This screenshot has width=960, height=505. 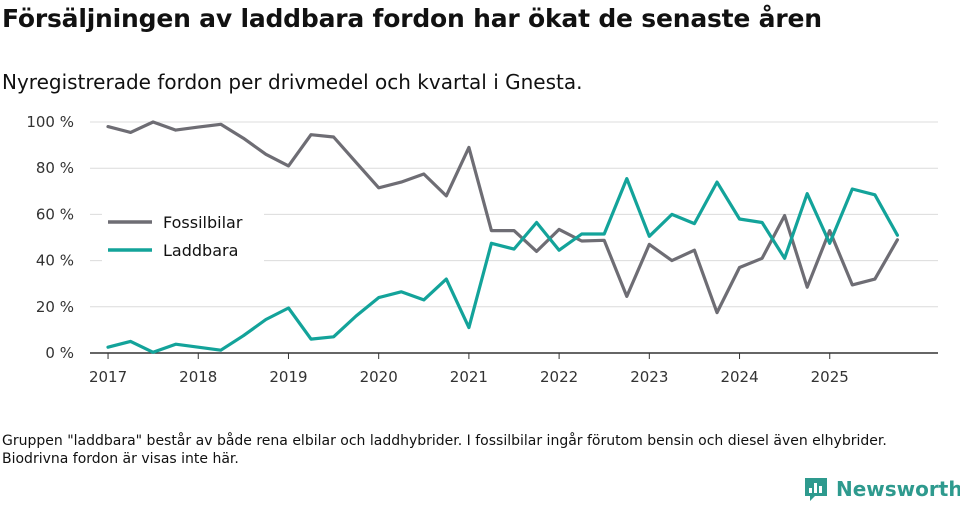 I want to click on y-tick-label: 100 %, so click(x=50, y=122).